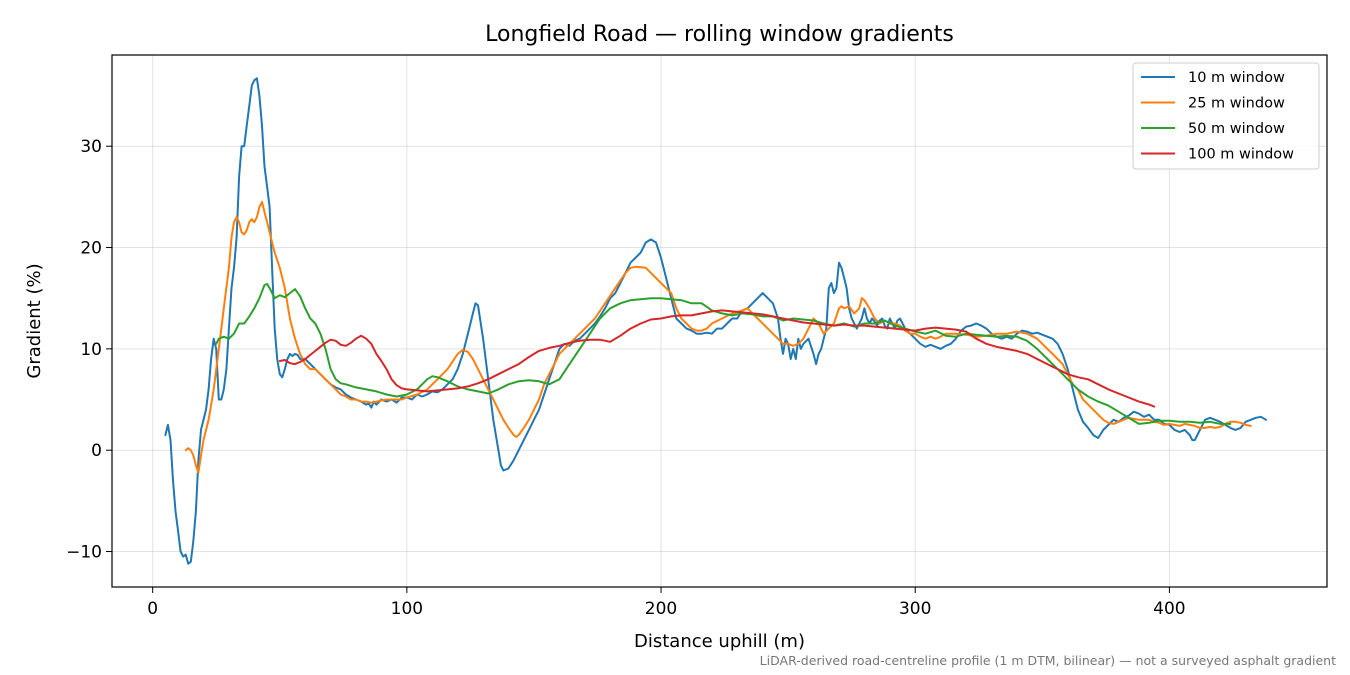 Image resolution: width=1350 pixels, height=675 pixels. What do you see at coordinates (1236, 104) in the screenshot?
I see `legend-entry: 25 m window` at bounding box center [1236, 104].